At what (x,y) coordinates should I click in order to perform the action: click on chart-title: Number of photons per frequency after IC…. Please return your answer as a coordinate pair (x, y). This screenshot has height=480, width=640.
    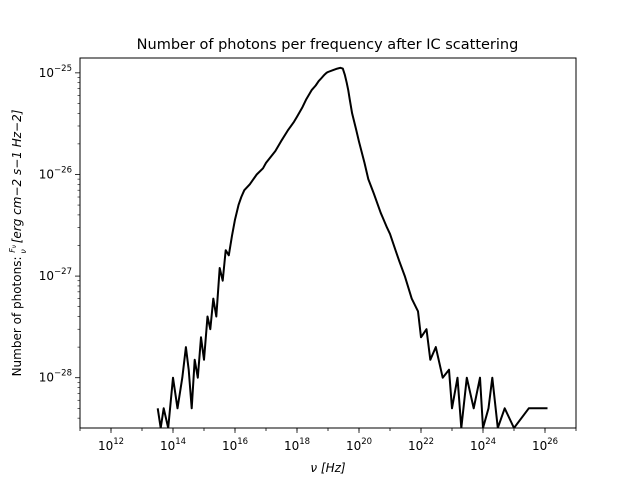
    Looking at the image, I should click on (328, 45).